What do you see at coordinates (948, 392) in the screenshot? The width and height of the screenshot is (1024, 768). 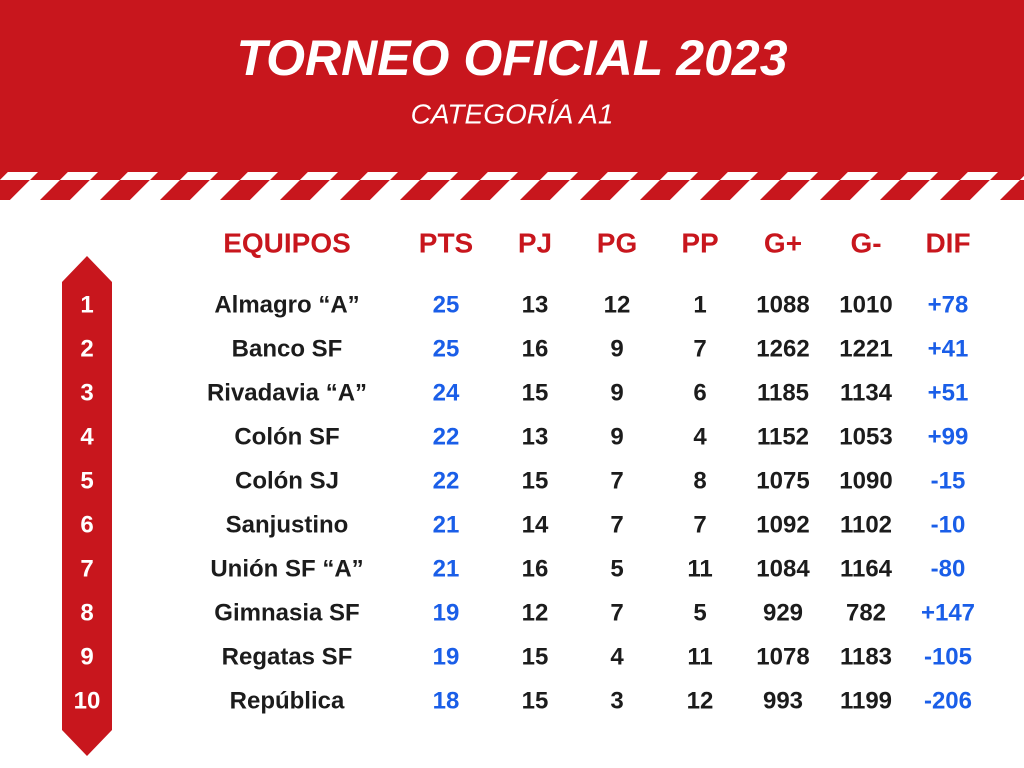 I see `stat-cell: +51` at bounding box center [948, 392].